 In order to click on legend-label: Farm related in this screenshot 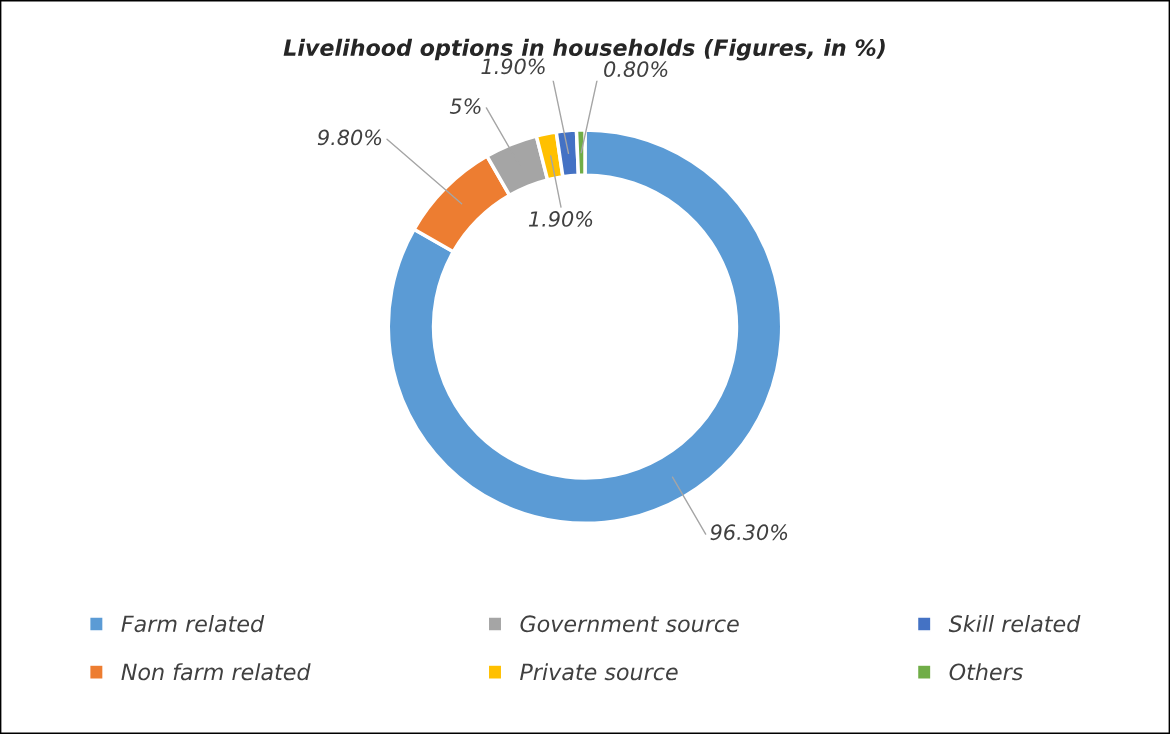, I will do `click(193, 623)`.